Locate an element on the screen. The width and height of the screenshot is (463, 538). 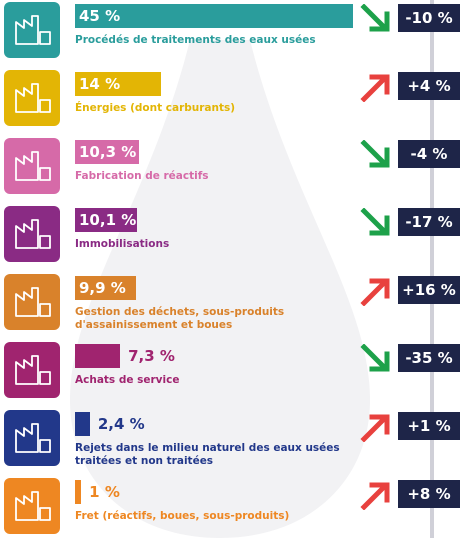
category-label: Fabrication de réactifs is located at coordinates (142, 176).